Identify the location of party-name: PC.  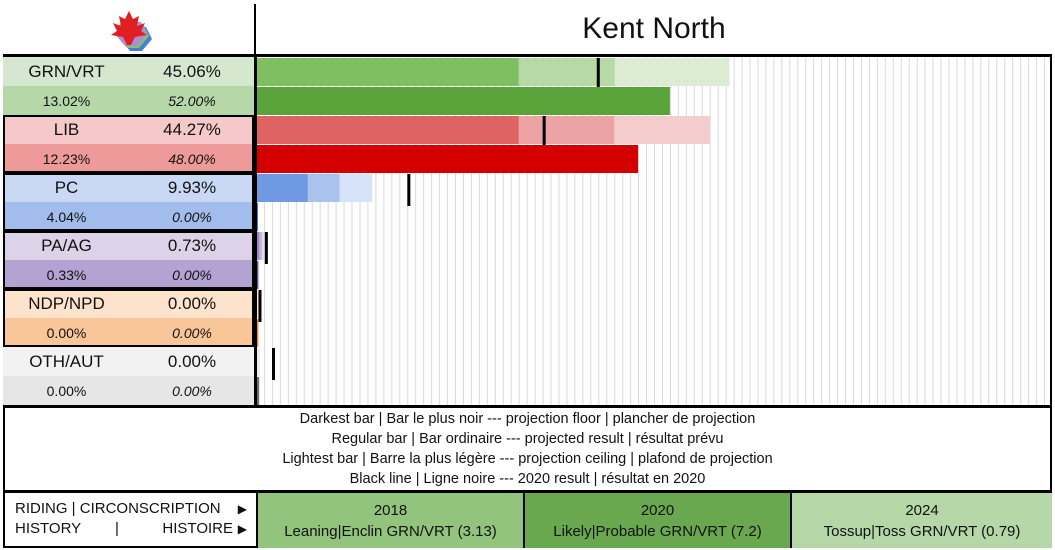
(66, 187).